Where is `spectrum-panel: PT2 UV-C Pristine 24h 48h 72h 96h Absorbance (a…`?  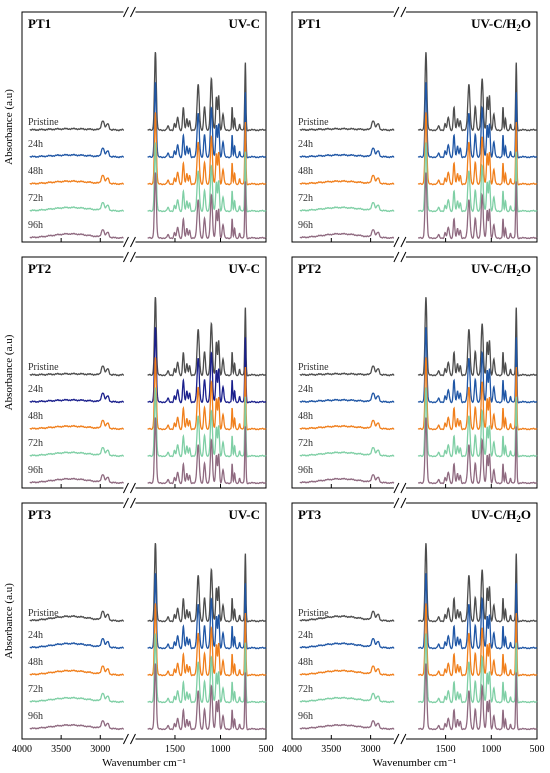 spectrum-panel: PT2 UV-C Pristine 24h 48h 72h 96h Absorbance (a… is located at coordinates (135, 372).